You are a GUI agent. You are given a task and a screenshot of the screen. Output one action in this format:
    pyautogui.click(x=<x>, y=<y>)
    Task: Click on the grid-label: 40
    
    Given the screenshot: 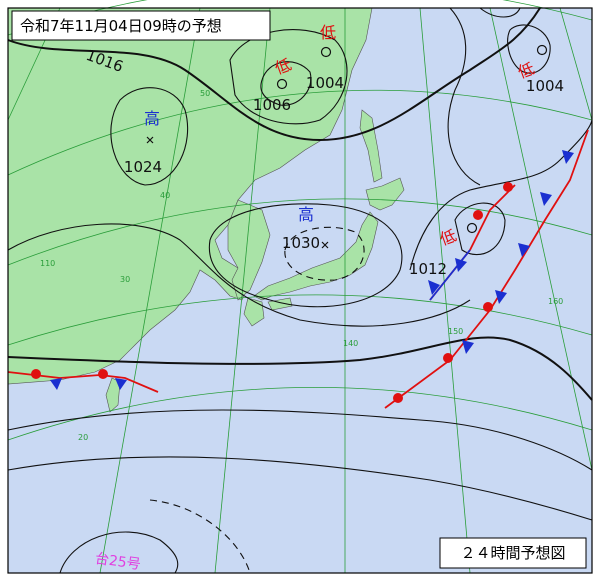 What is the action you would take?
    pyautogui.click(x=165, y=195)
    